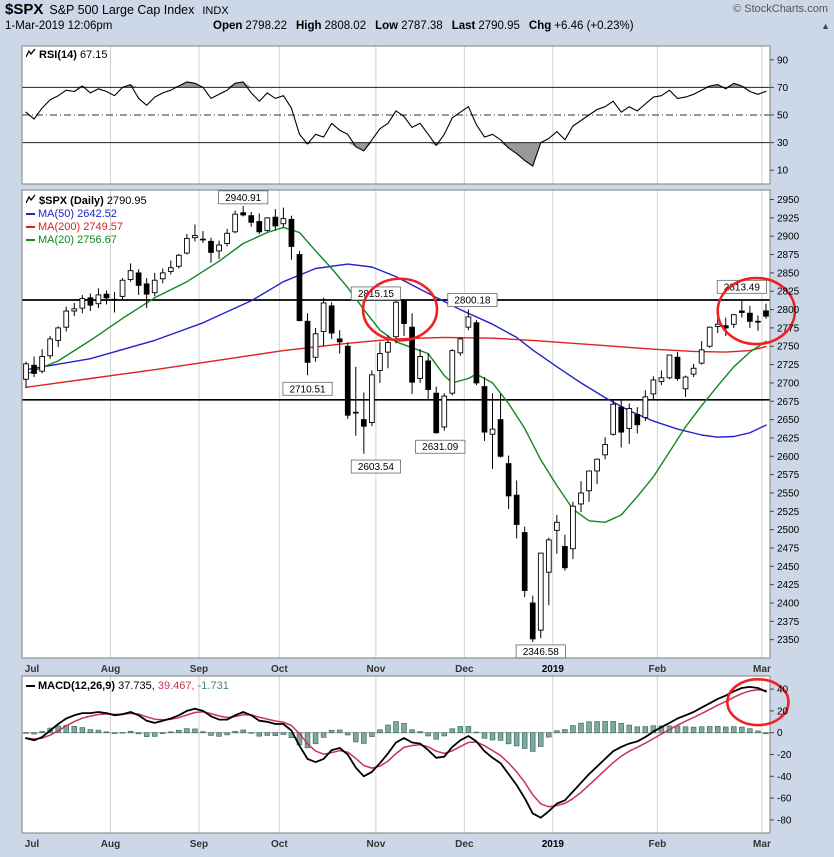 The width and height of the screenshot is (834, 857). I want to click on svg-text: 2750, so click(788, 347).